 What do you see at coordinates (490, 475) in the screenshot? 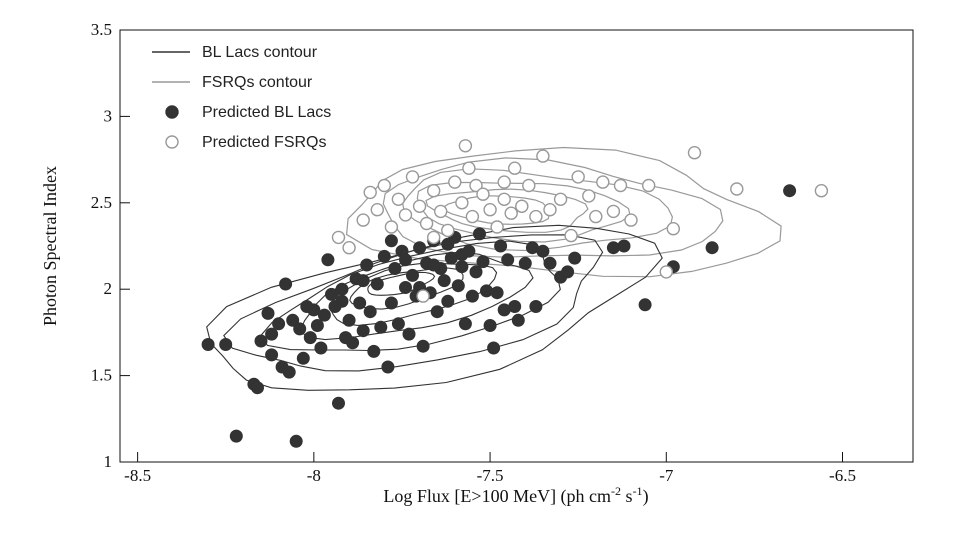
I see `x-tick-label: -7.5` at bounding box center [490, 475].